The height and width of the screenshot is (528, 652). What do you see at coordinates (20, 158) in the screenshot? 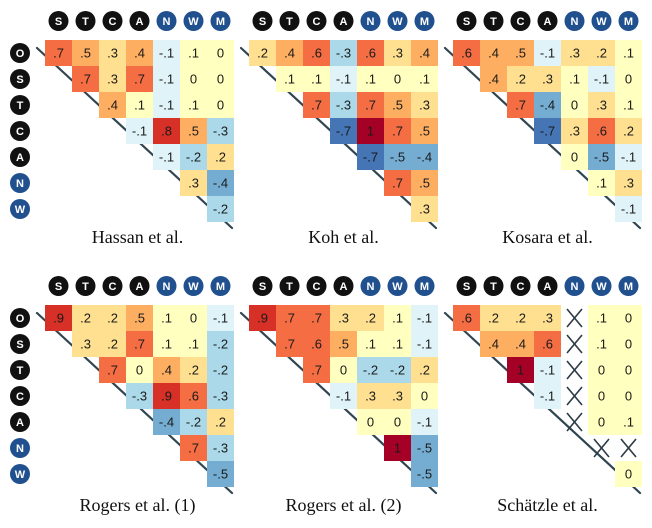
I see `badge-letter: A` at bounding box center [20, 158].